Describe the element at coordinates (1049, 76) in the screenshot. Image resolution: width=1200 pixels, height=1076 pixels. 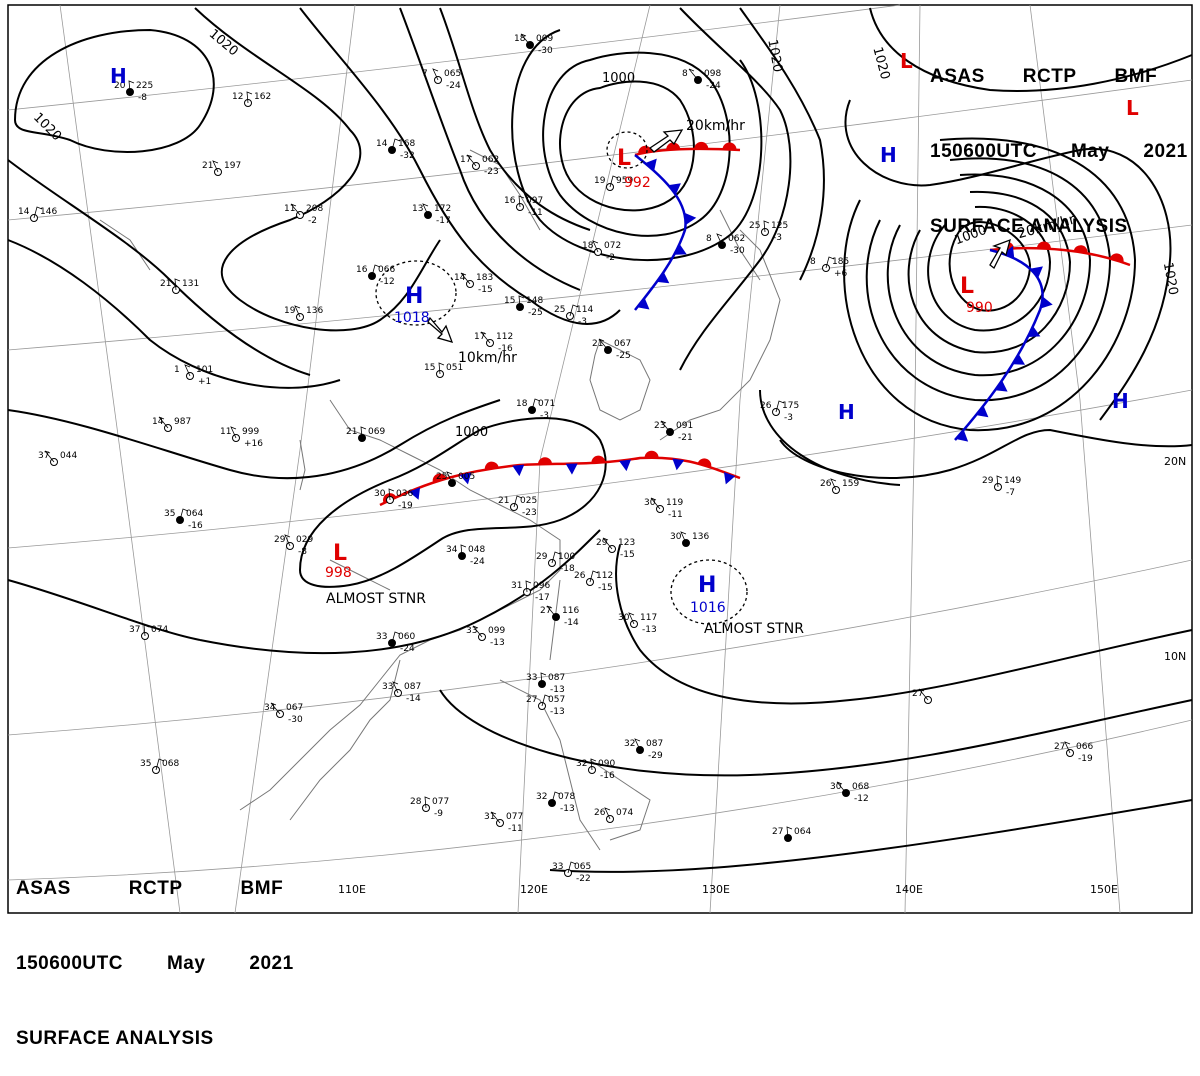
I see `station-code: RCTP` at that location.